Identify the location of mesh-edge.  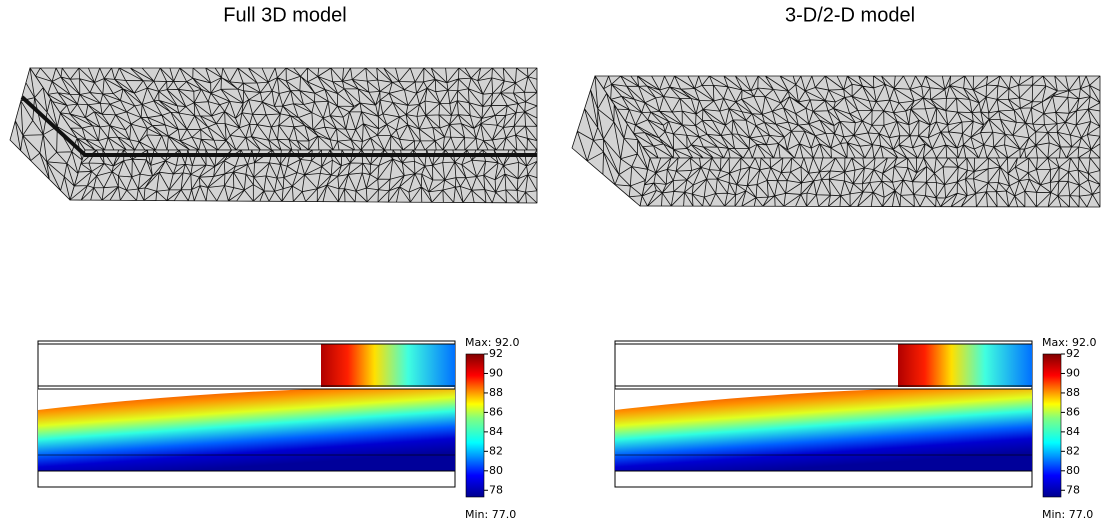
(278, 126).